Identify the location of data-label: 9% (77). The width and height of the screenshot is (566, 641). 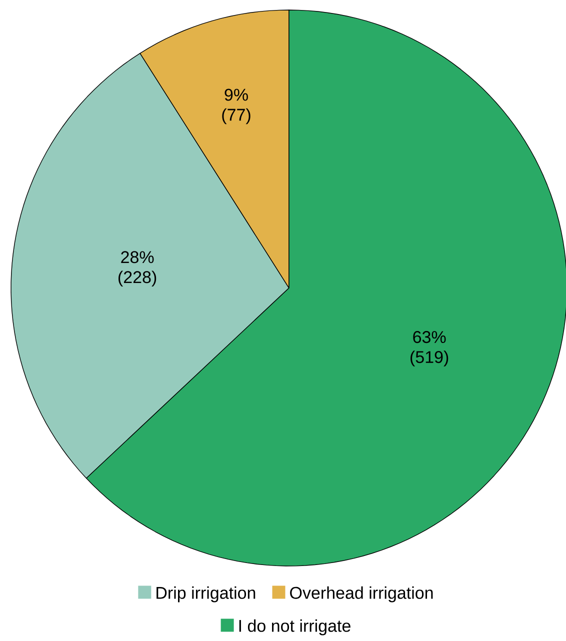
(236, 106).